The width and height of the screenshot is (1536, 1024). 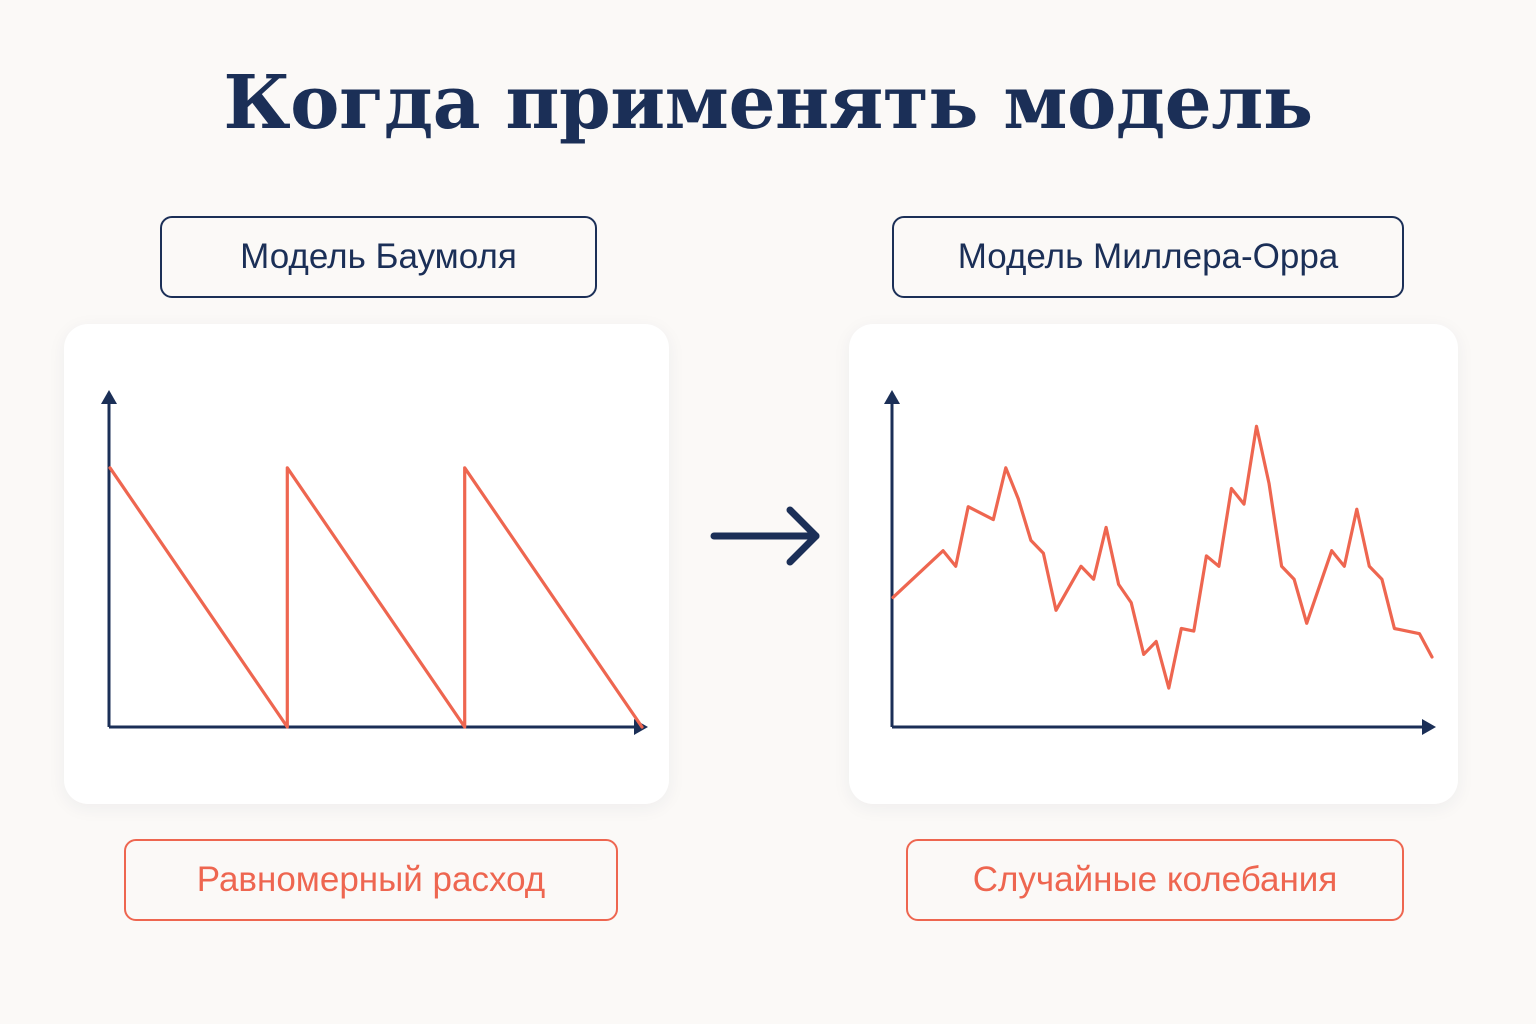 What do you see at coordinates (1429, 727) in the screenshot?
I see `miller-orr-chart-x-axis-arrowhead` at bounding box center [1429, 727].